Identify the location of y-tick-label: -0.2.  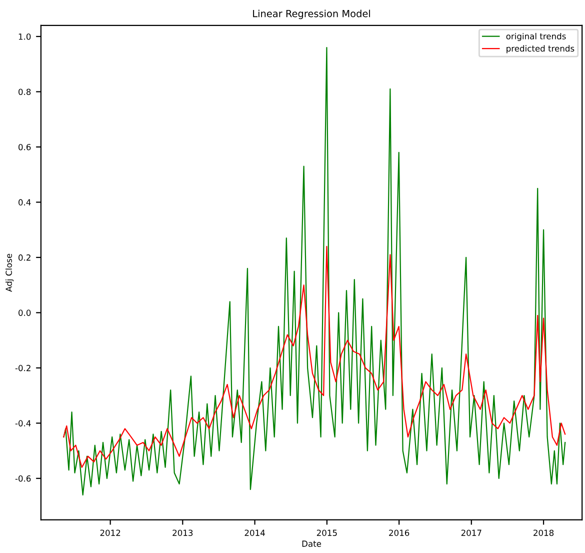
(22, 368).